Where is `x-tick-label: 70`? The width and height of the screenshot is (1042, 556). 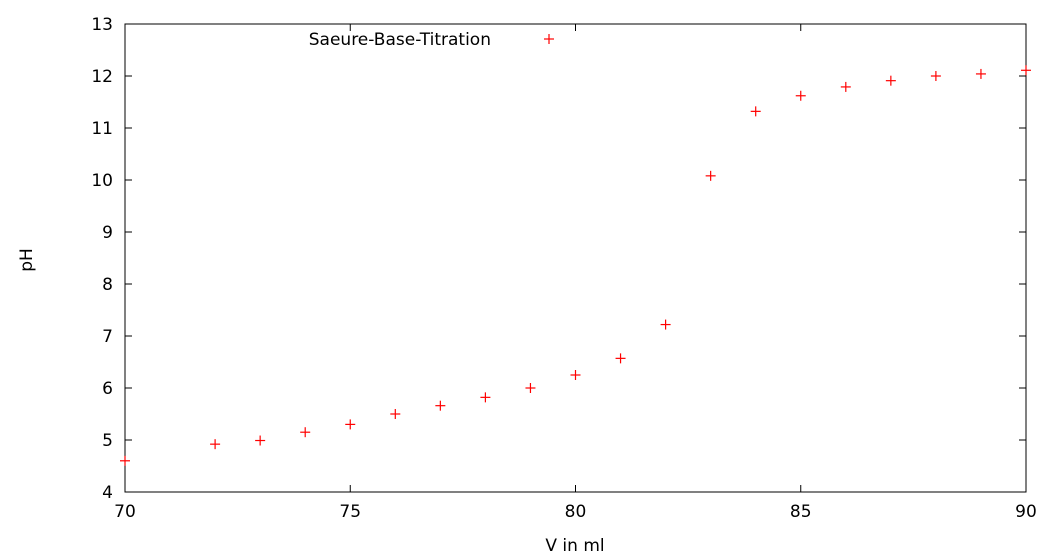 x-tick-label: 70 is located at coordinates (125, 512).